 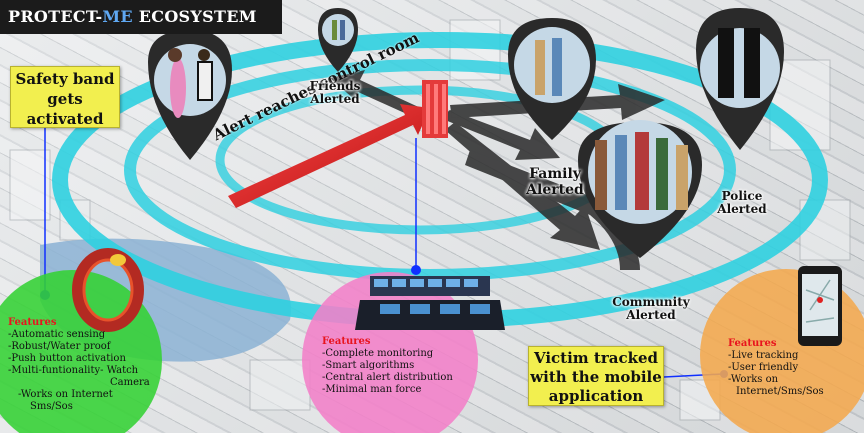 What do you see at coordinates (387, 377) in the screenshot?
I see `feature-item: -Central alert distribution` at bounding box center [387, 377].